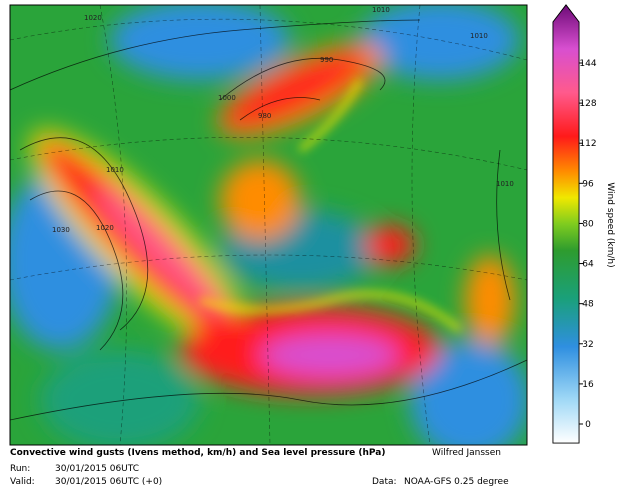 The image size is (620, 498). Describe the element at coordinates (326, 60) in the screenshot. I see `isobar-label: 990` at that location.